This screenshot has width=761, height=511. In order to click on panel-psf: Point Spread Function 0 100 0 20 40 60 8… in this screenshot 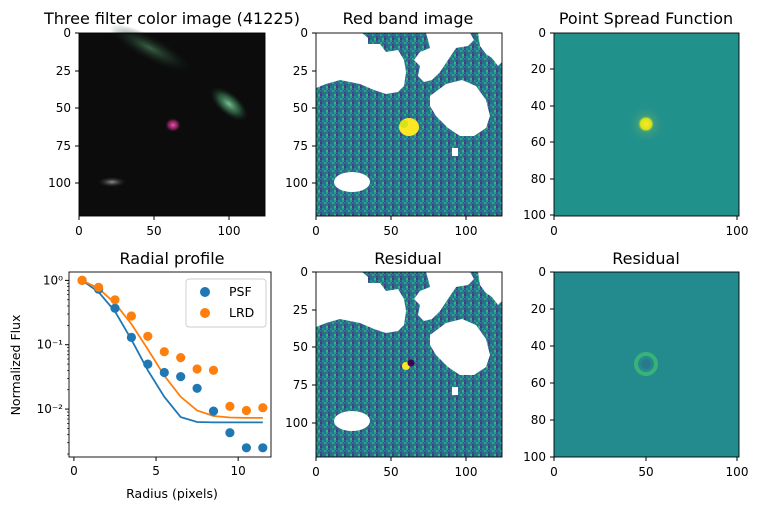, I will do `click(635, 123)`.